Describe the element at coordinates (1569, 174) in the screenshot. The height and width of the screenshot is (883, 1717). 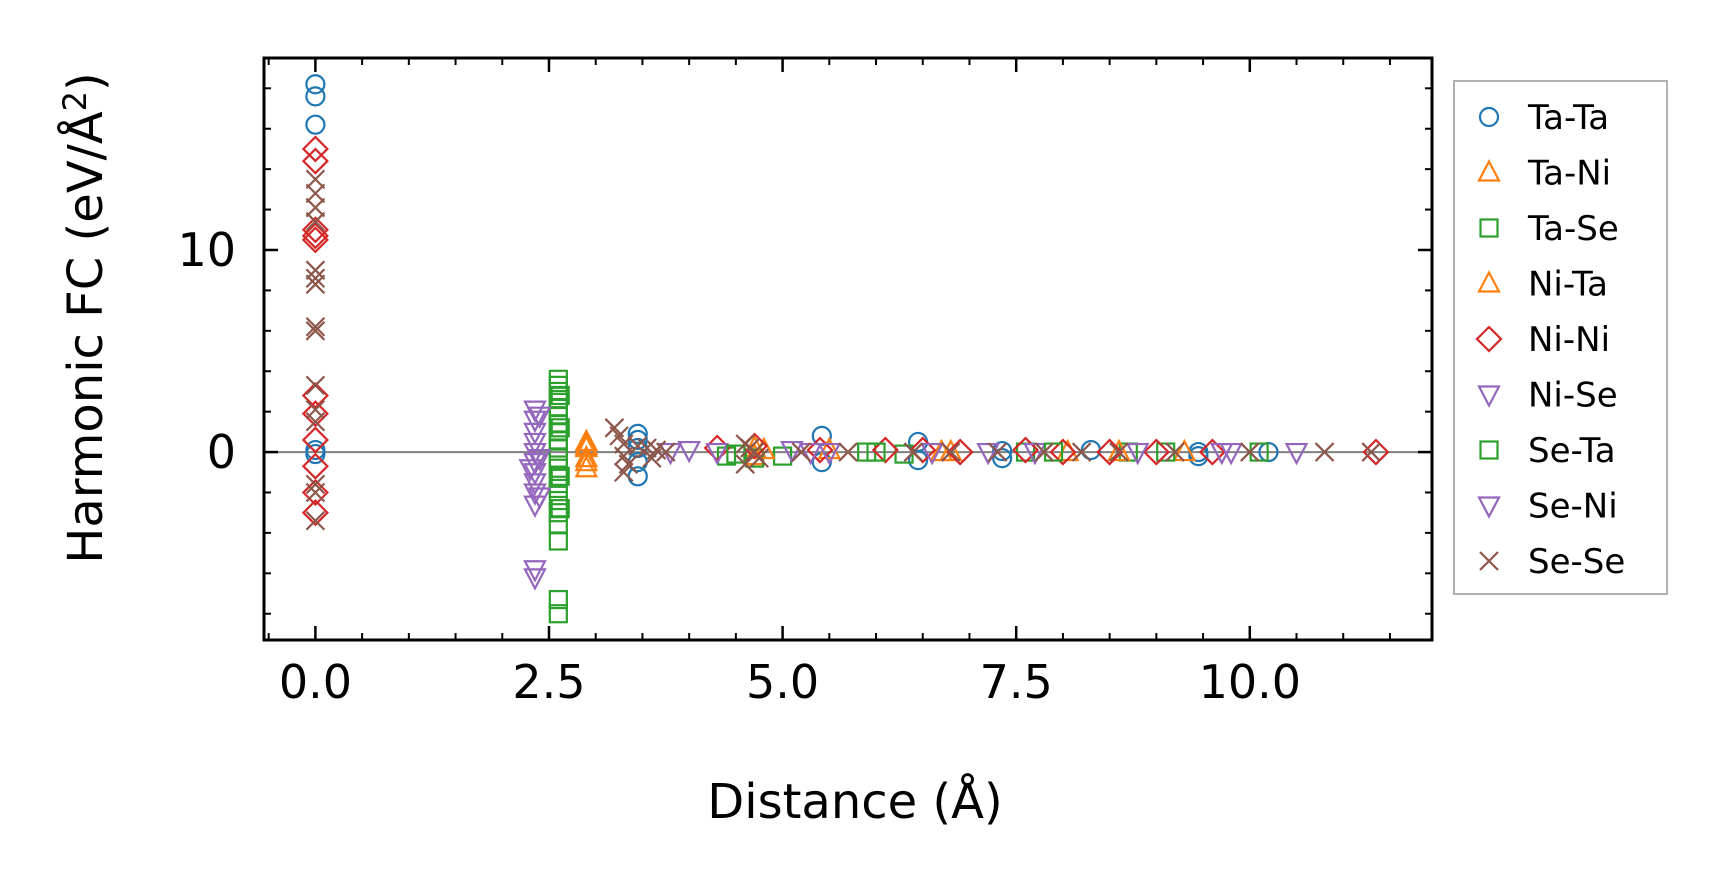
I see `legend-label-ta-ni: Ta-Ni` at that location.